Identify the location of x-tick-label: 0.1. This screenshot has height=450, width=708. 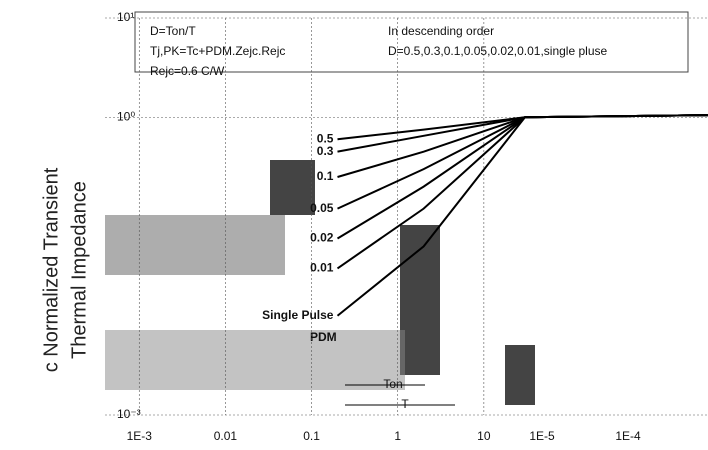
(311, 436).